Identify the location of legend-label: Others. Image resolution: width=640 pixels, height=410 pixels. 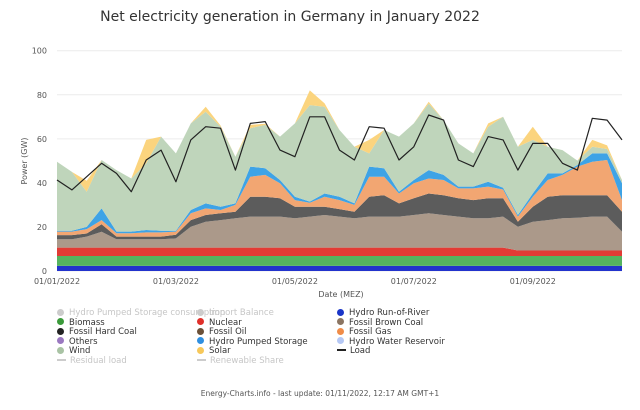
(83, 341).